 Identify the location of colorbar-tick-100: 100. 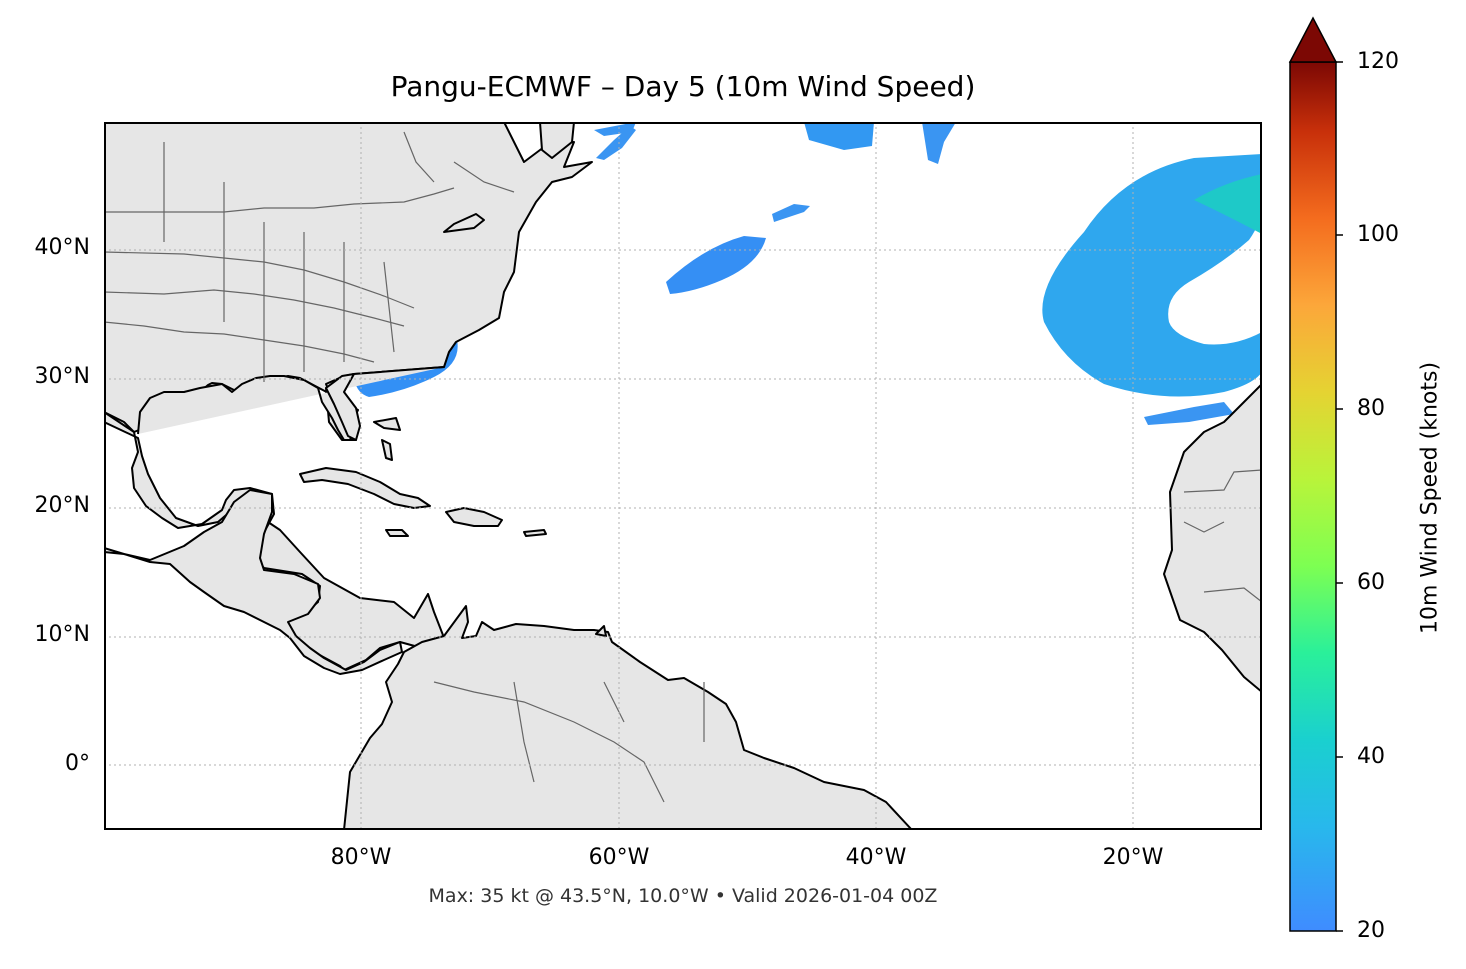
(1378, 234).